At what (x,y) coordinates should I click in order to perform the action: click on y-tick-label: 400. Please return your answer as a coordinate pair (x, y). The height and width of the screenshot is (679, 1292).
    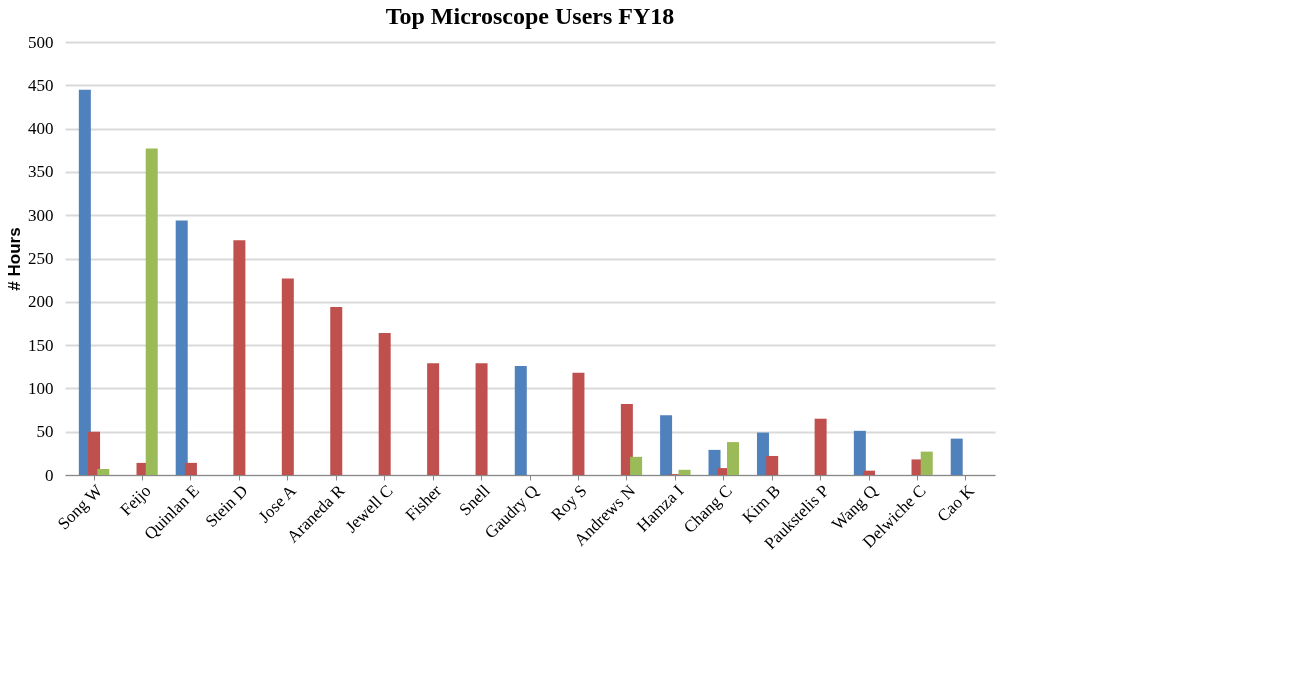
    Looking at the image, I should click on (41, 129).